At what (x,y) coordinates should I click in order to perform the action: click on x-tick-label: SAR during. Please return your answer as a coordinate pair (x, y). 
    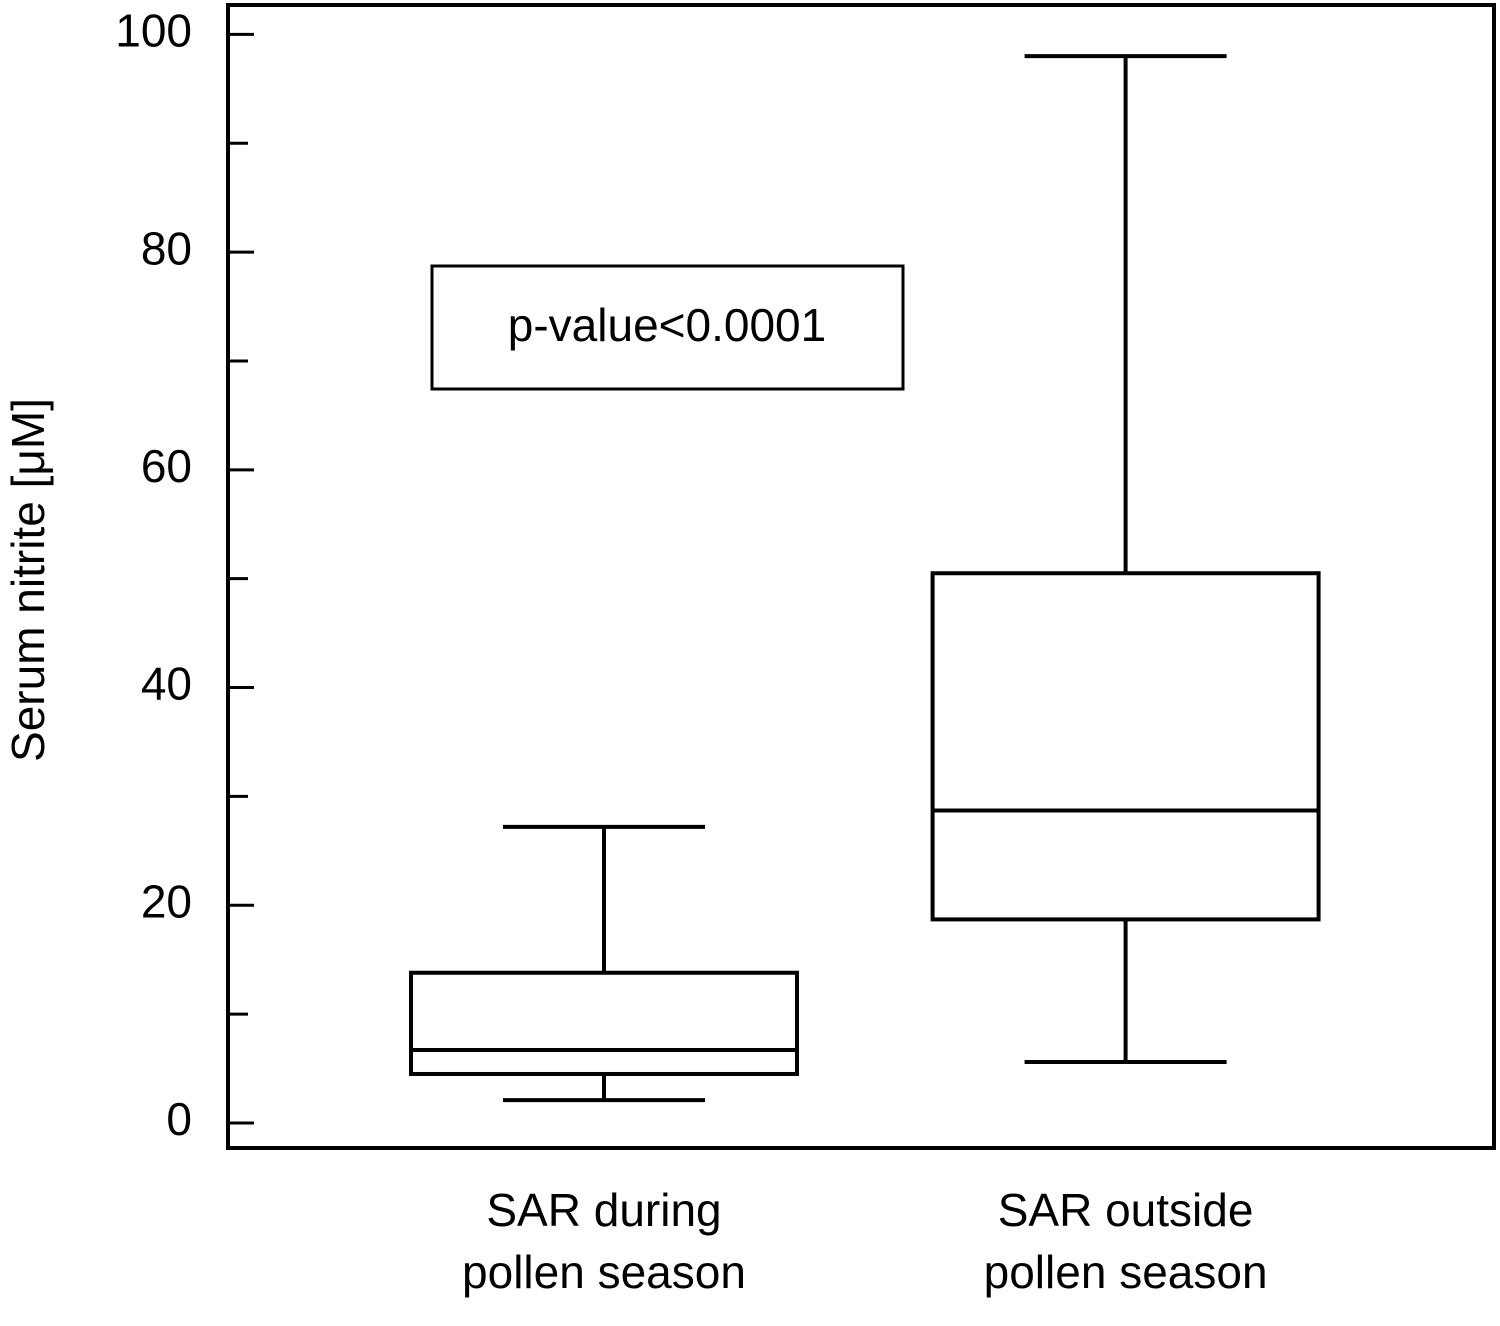
    Looking at the image, I should click on (603, 1210).